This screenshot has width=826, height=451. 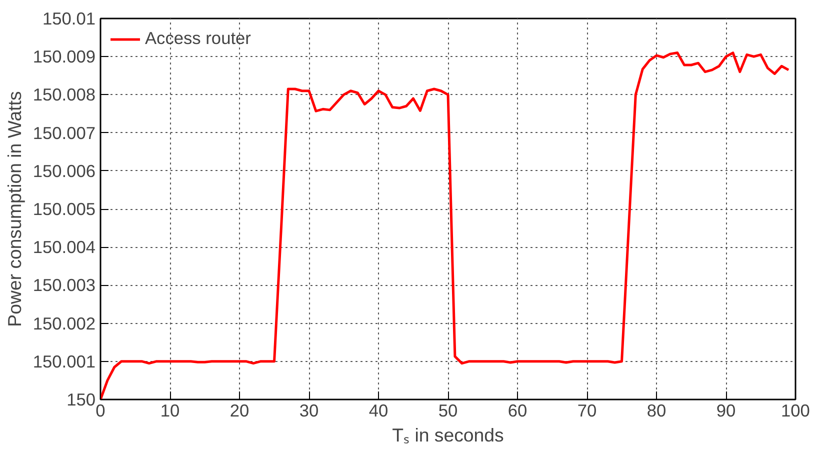 I want to click on x-tick-label: 80, so click(x=656, y=410).